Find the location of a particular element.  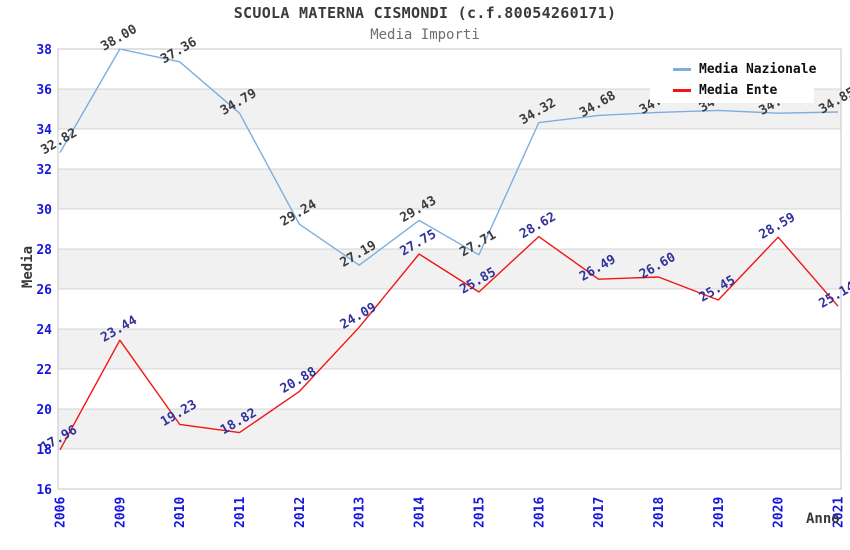

chart-subtitle: Media Importi is located at coordinates (425, 35).